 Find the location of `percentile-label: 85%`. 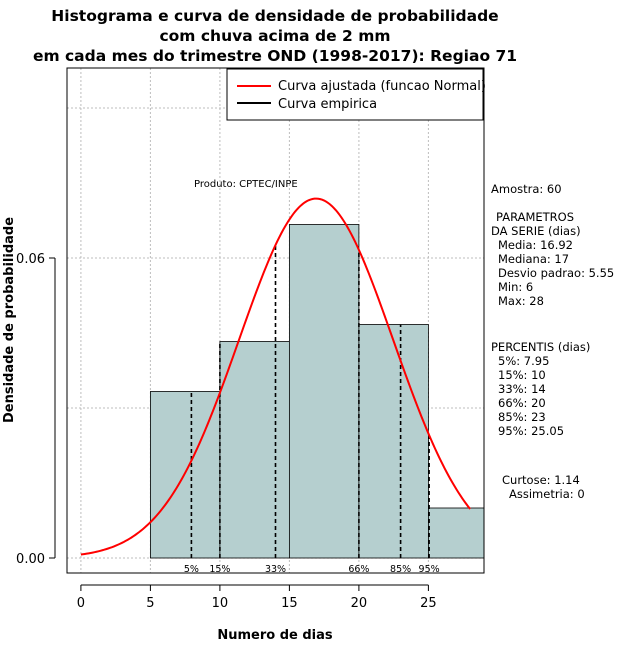

percentile-label: 85% is located at coordinates (400, 569).